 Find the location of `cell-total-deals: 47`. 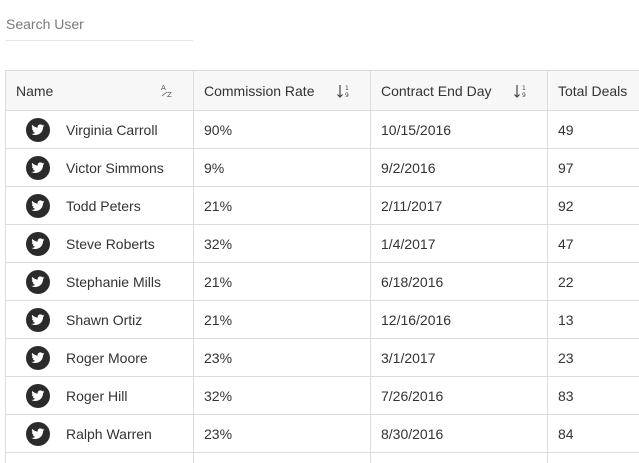

cell-total-deals: 47 is located at coordinates (593, 243).